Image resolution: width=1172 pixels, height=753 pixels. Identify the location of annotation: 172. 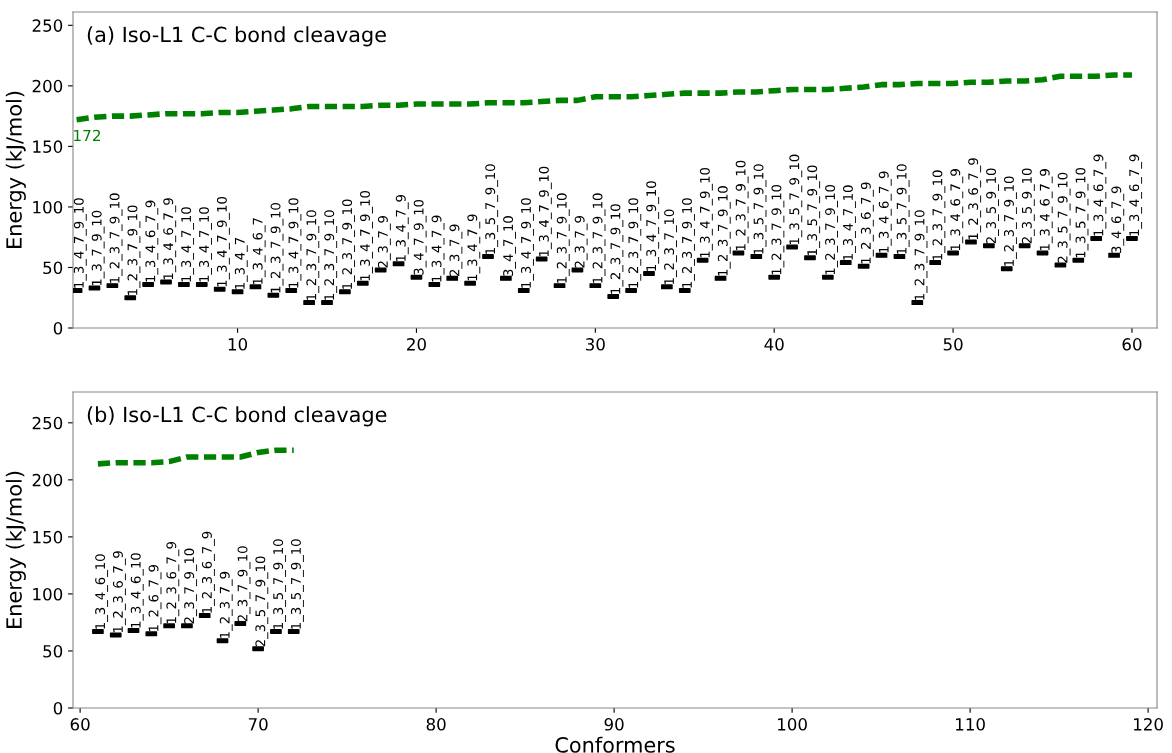
(87, 135).